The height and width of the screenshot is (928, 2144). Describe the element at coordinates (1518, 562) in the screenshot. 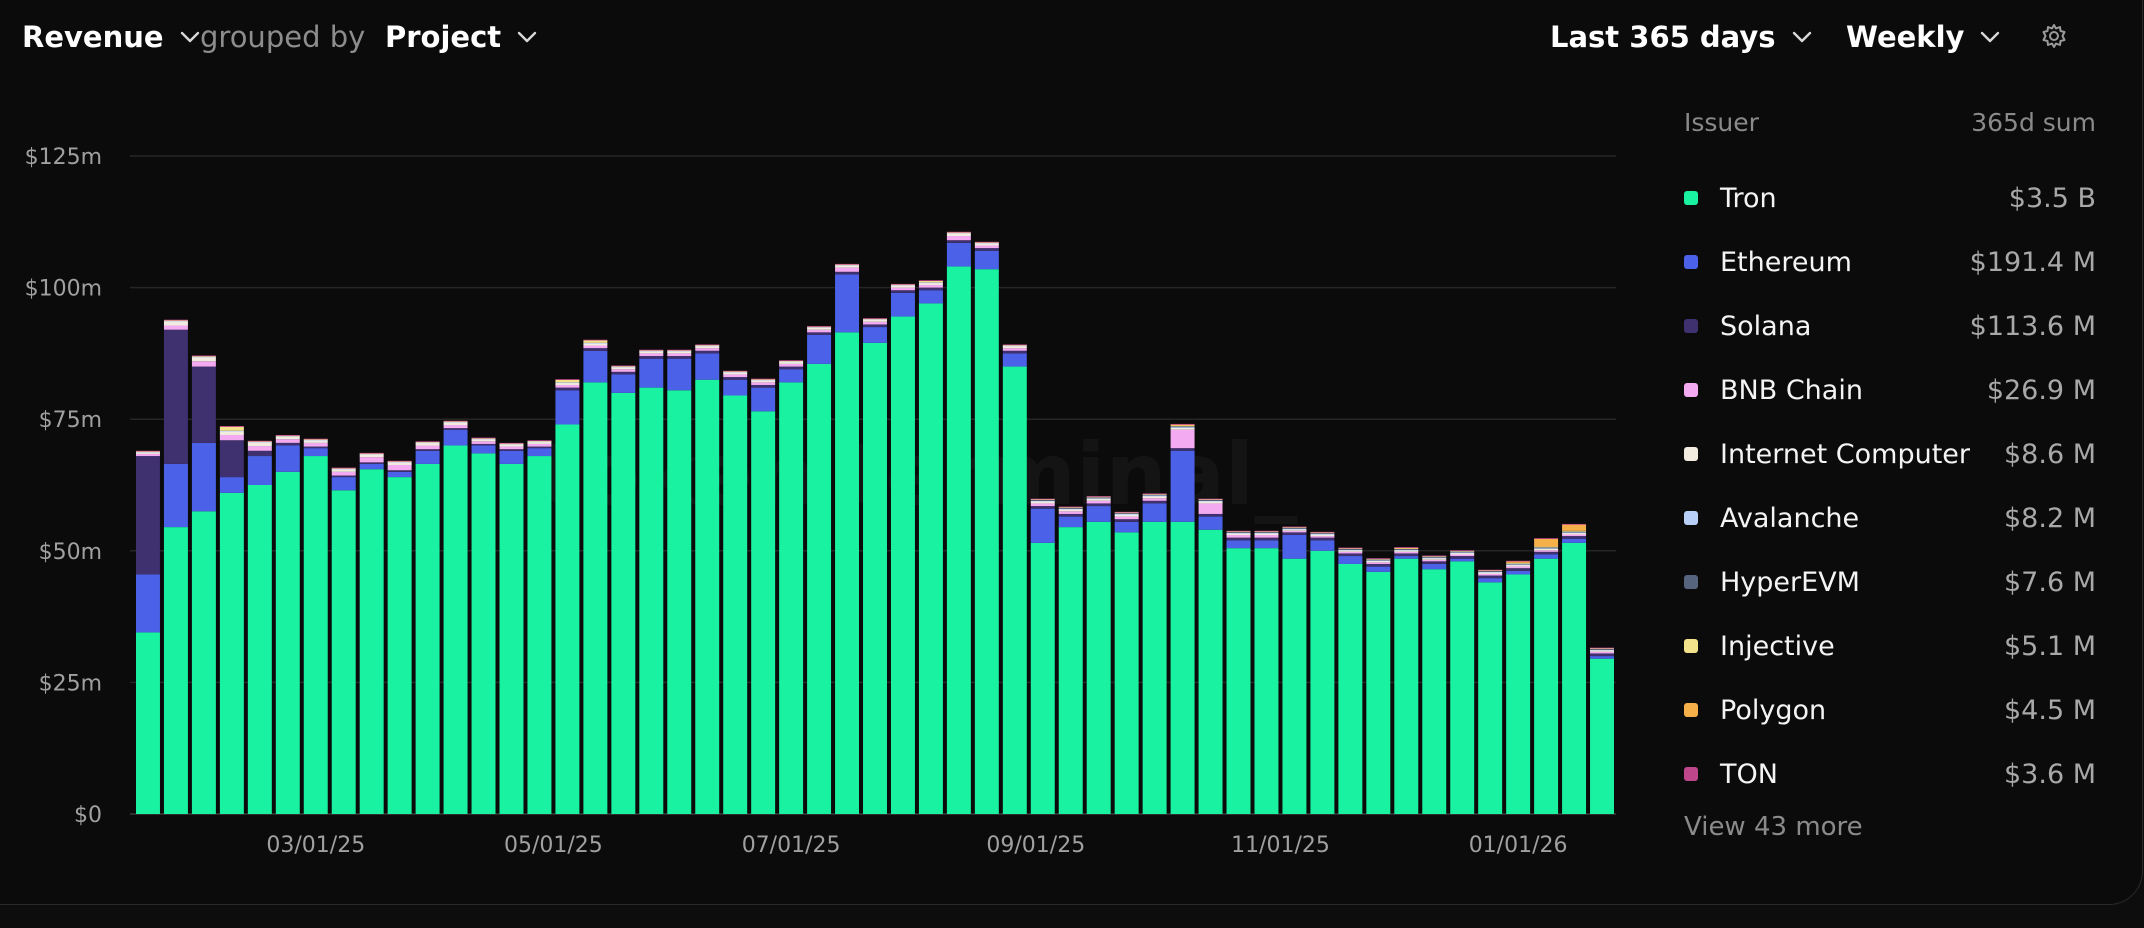

I see `bar-segment-polygon` at that location.